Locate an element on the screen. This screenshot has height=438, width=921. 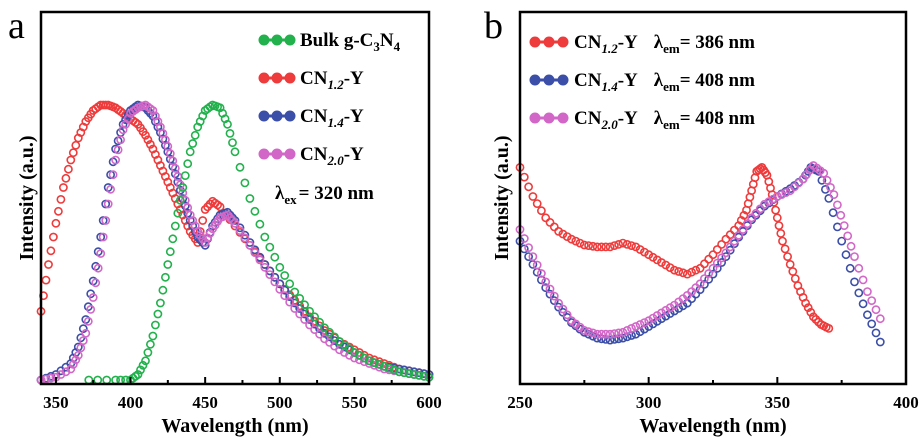
legend-entry: CN2.0-Y λem= 408 nm is located at coordinates (642, 120).